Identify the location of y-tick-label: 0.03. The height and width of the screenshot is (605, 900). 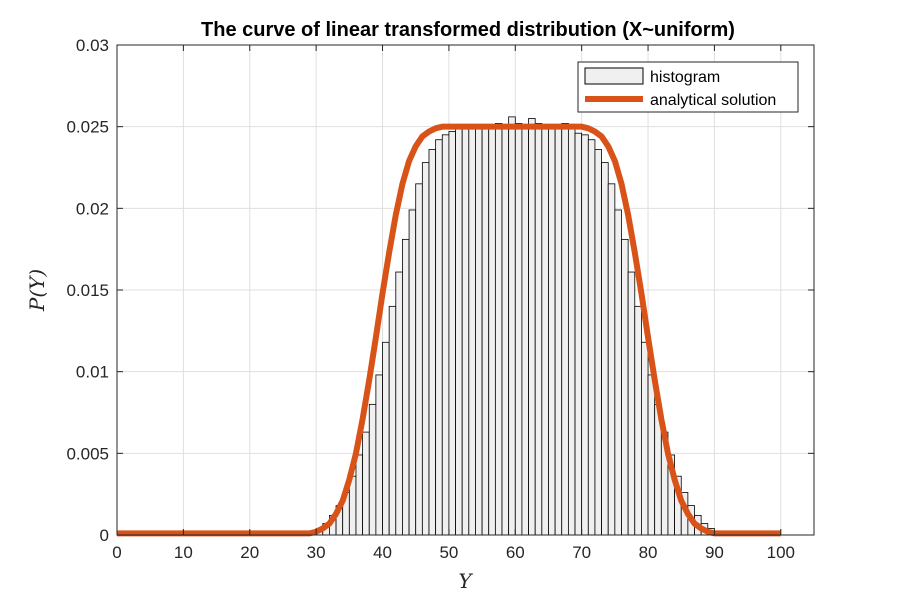
(92, 45).